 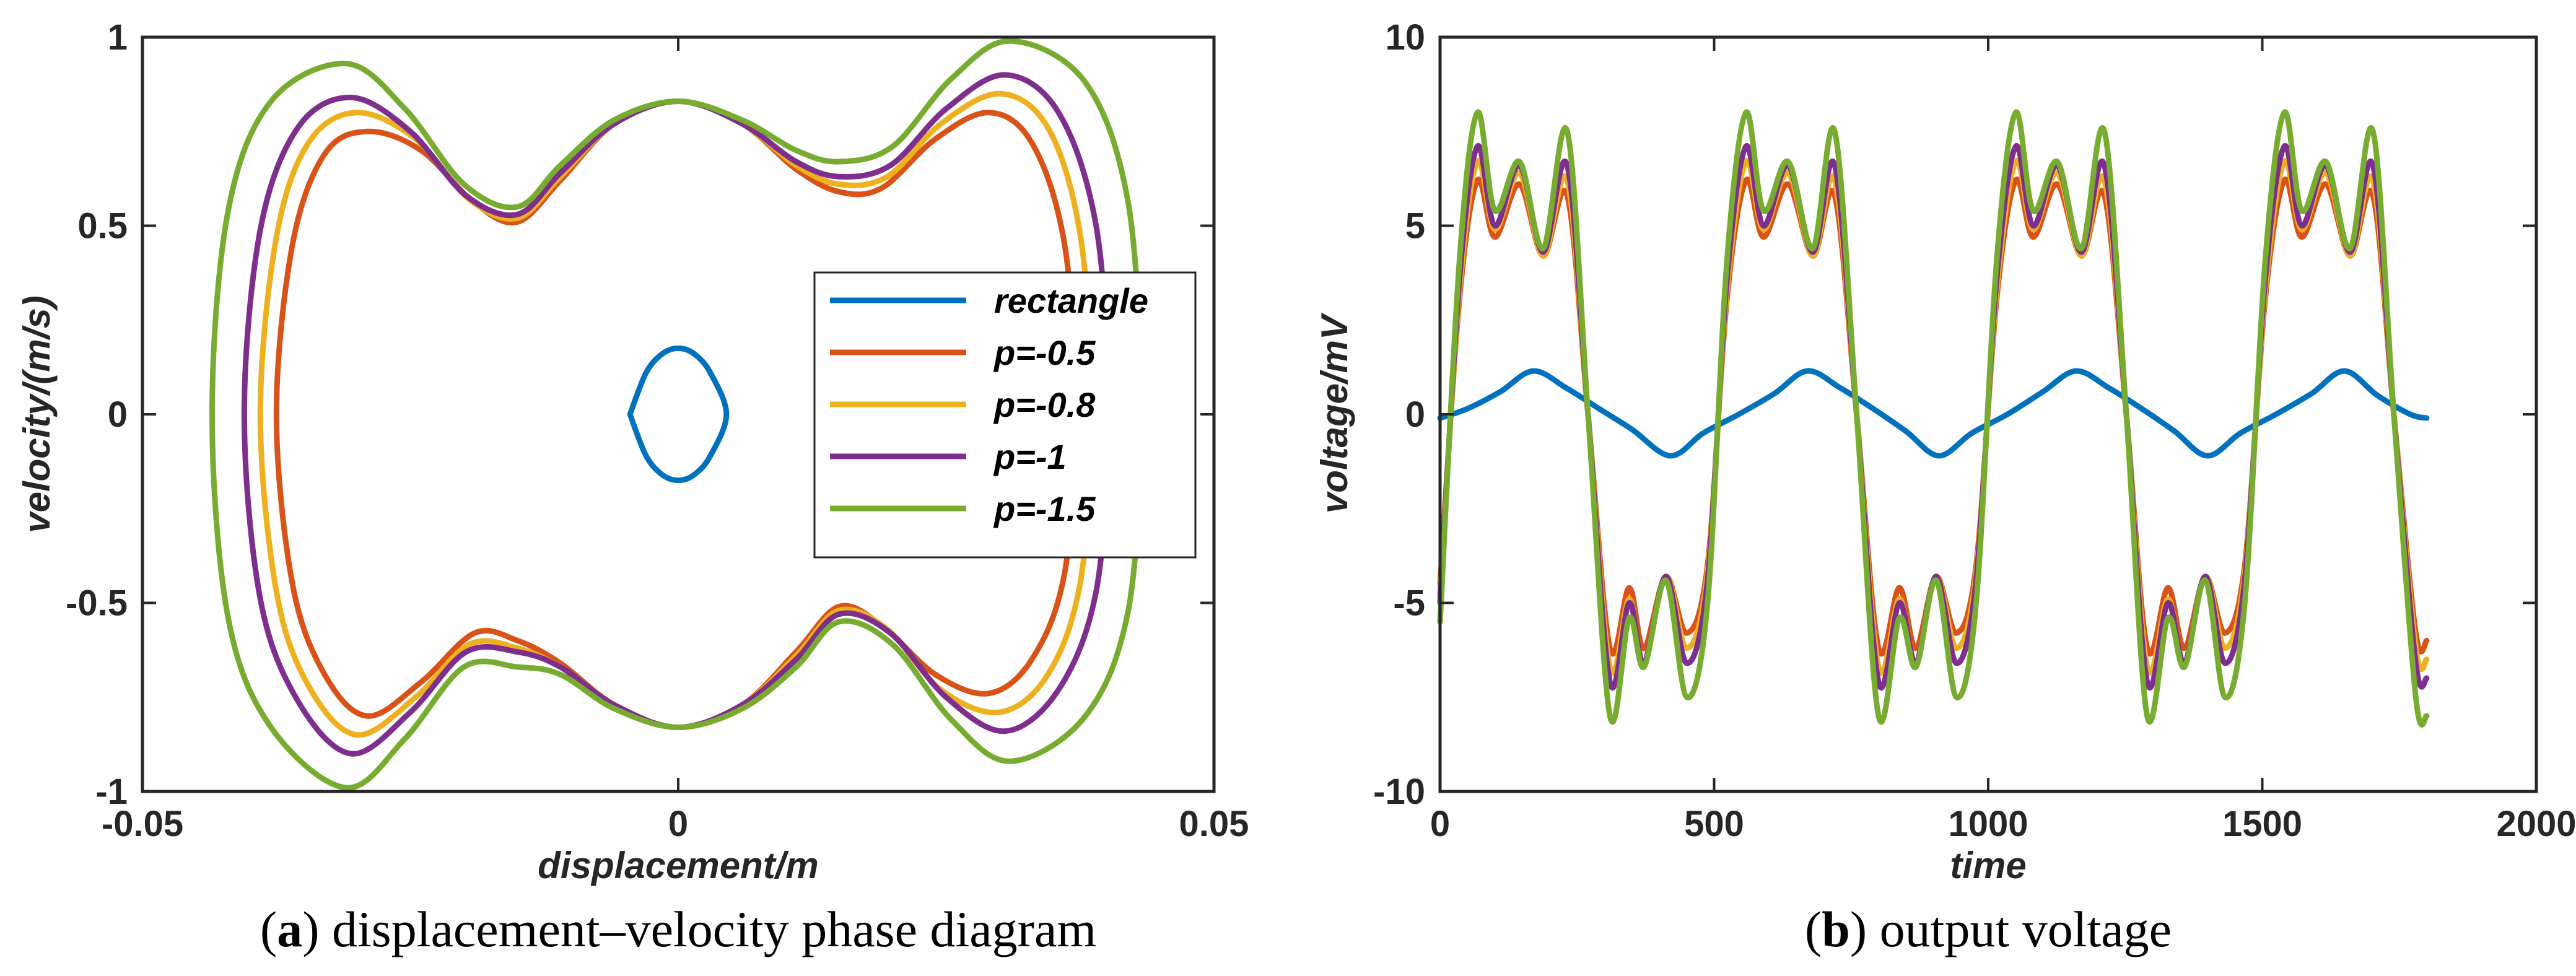 I want to click on phase-diagram-y-tick-label: 1, so click(x=118, y=37).